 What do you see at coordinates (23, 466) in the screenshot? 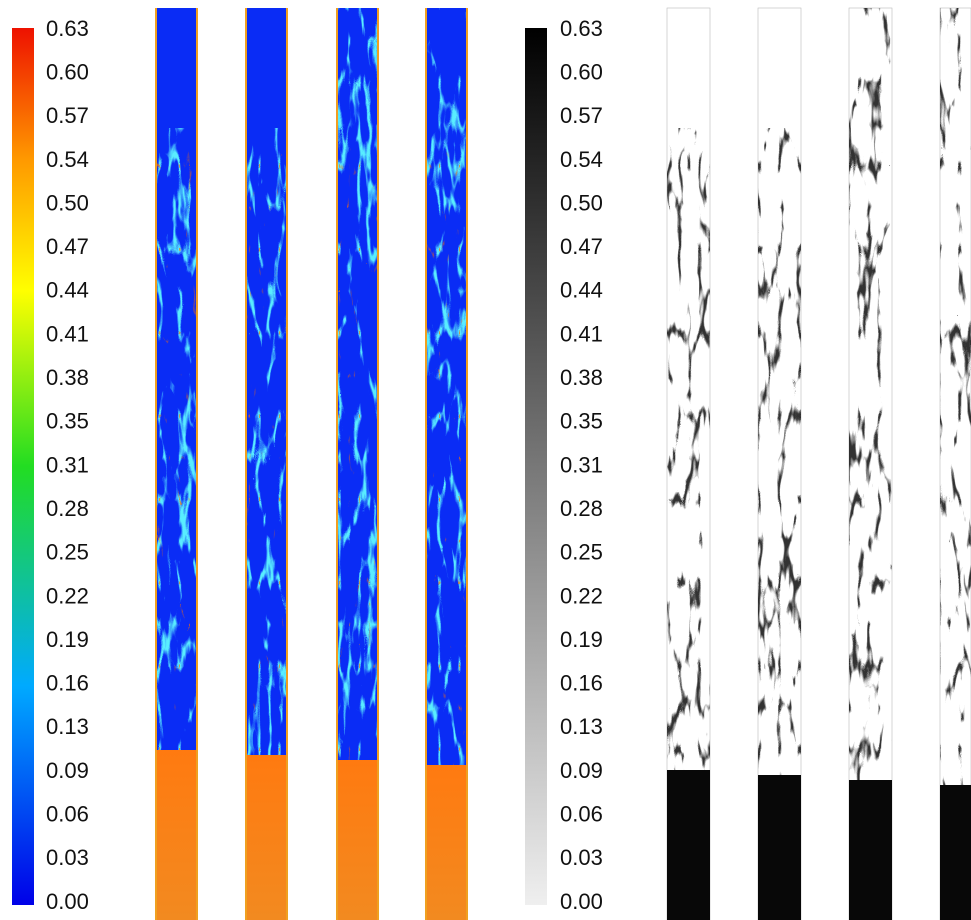
I see `colorbar-jet` at bounding box center [23, 466].